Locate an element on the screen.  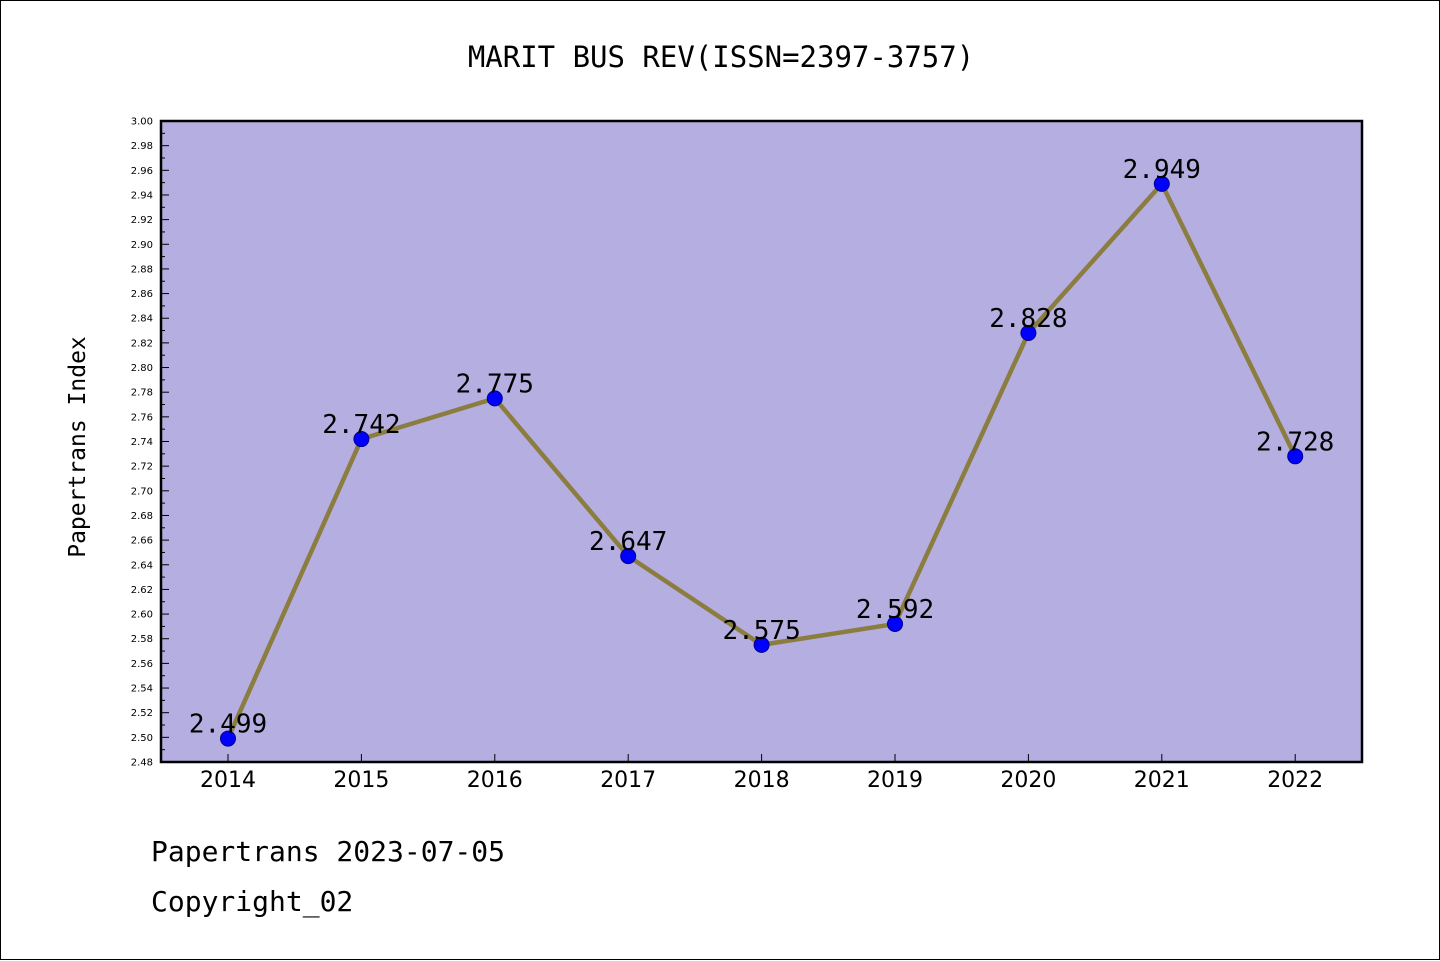
data-label: 2.575 is located at coordinates (761, 631).